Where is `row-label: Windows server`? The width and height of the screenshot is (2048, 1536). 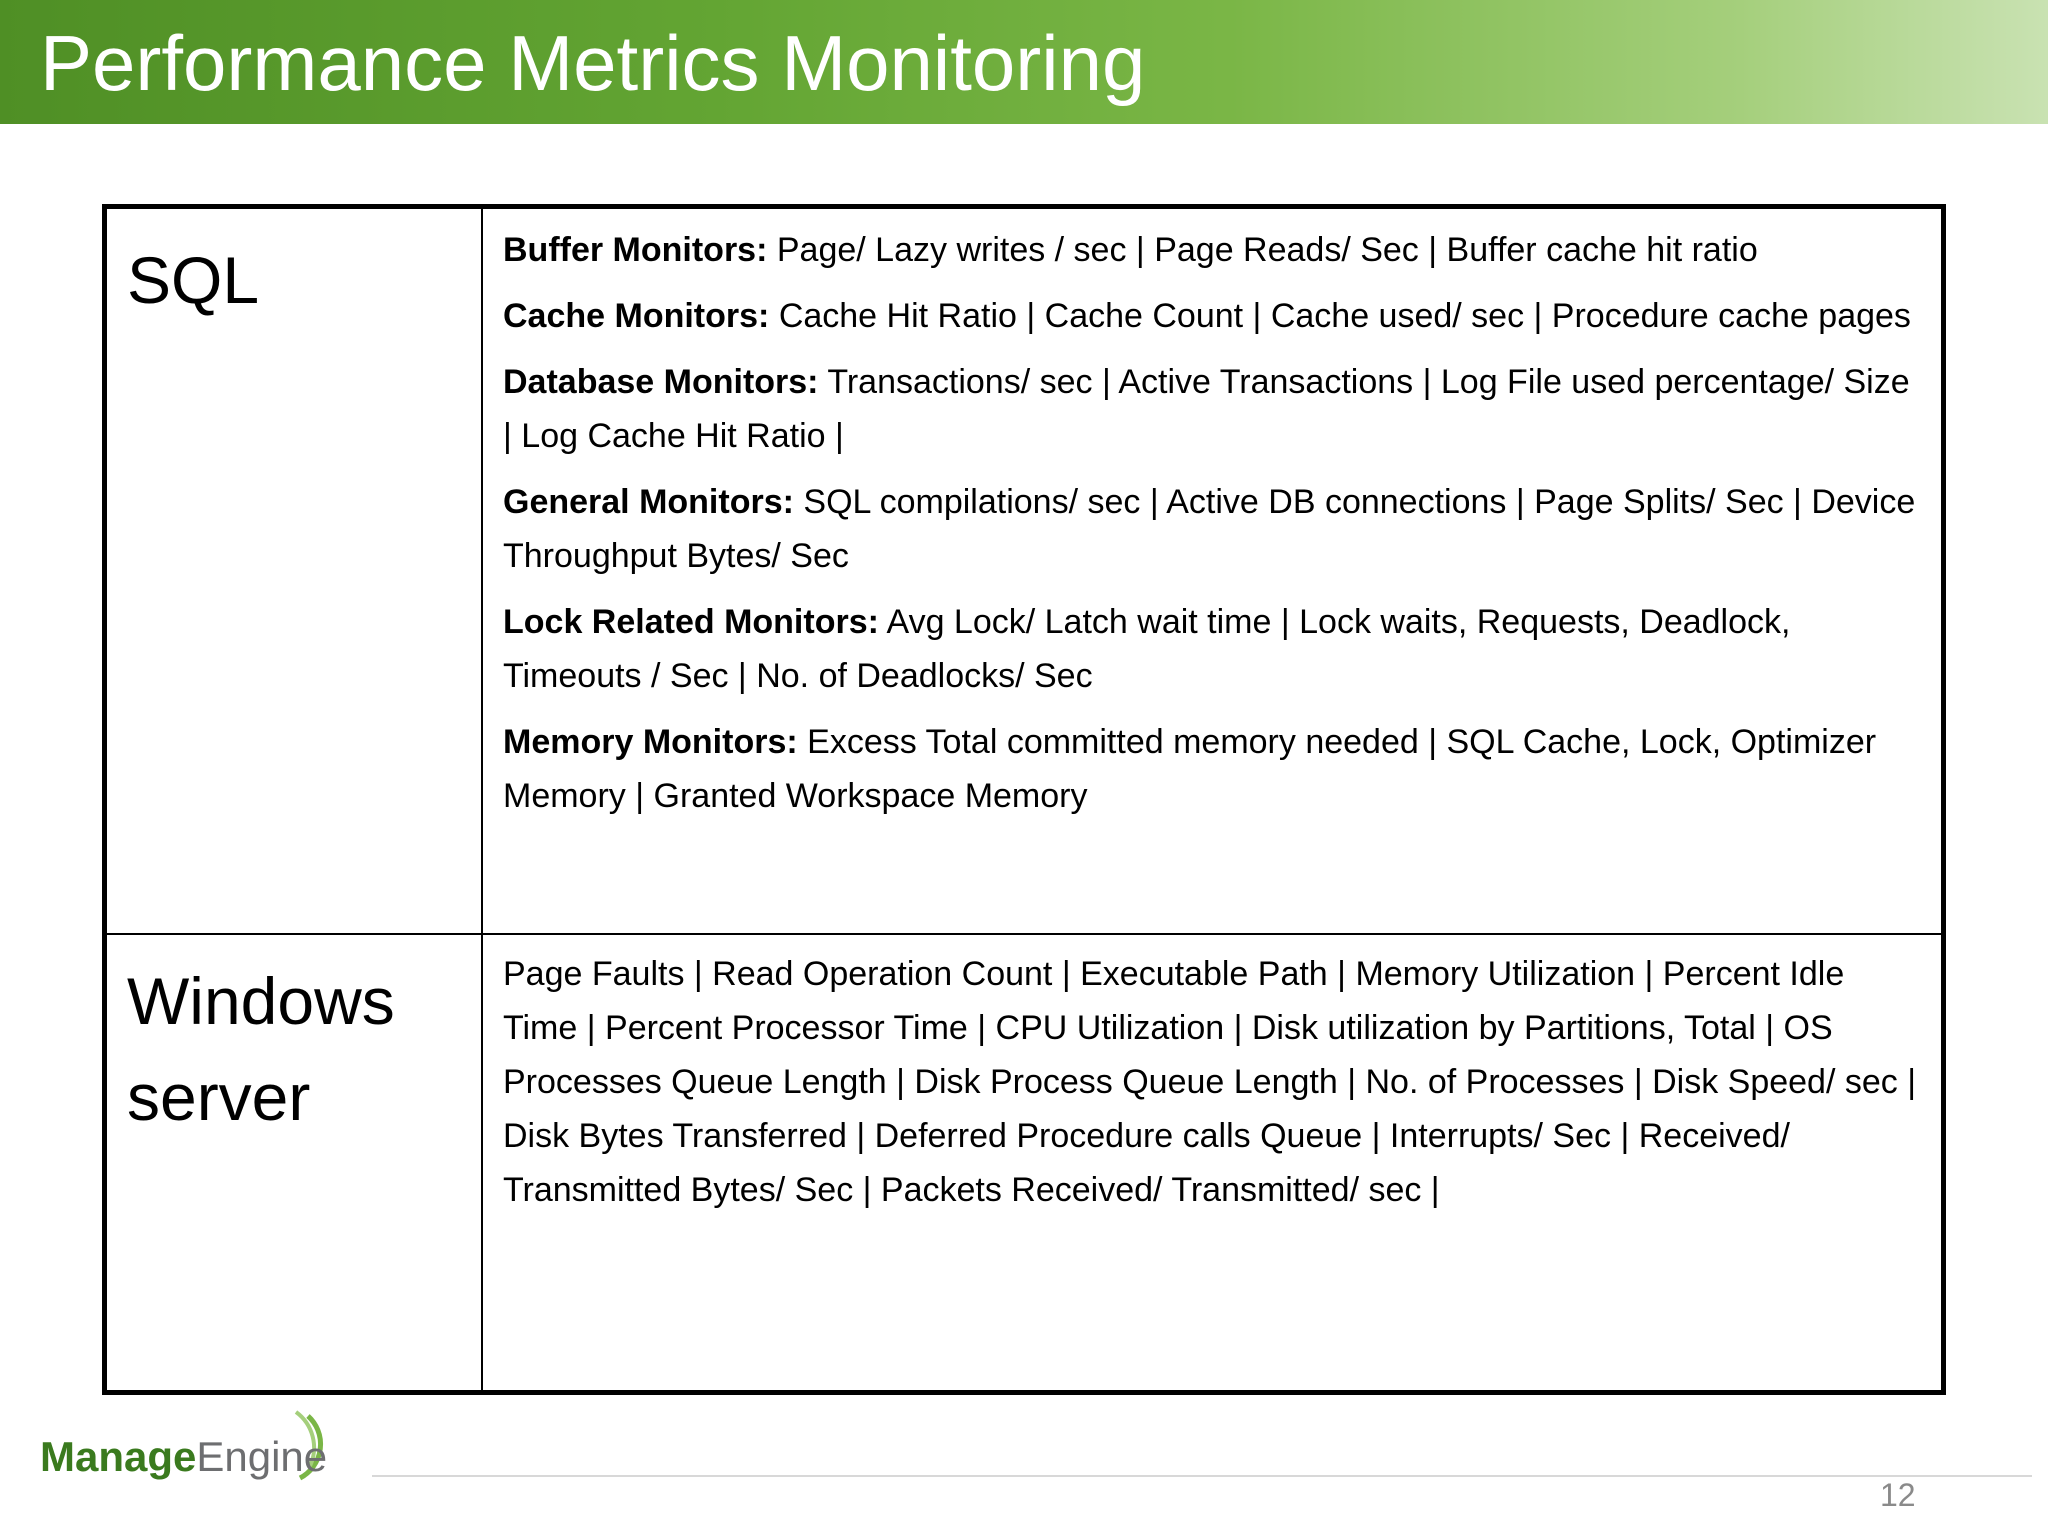
row-label: Windows server is located at coordinates (295, 1165).